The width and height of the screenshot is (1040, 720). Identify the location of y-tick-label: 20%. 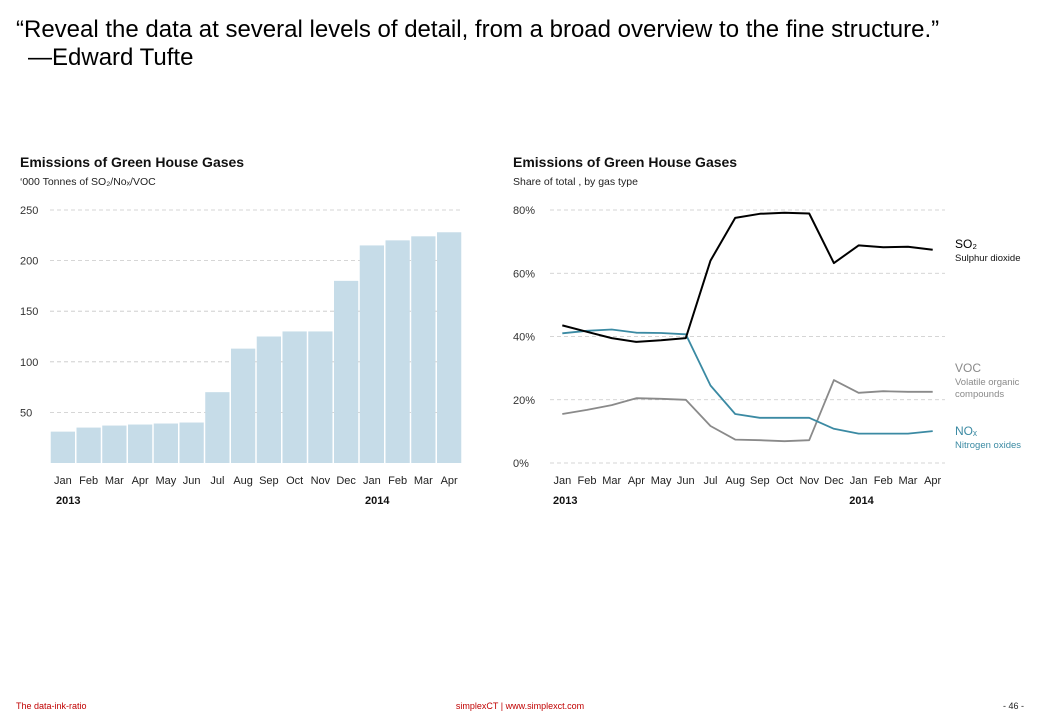
(524, 401).